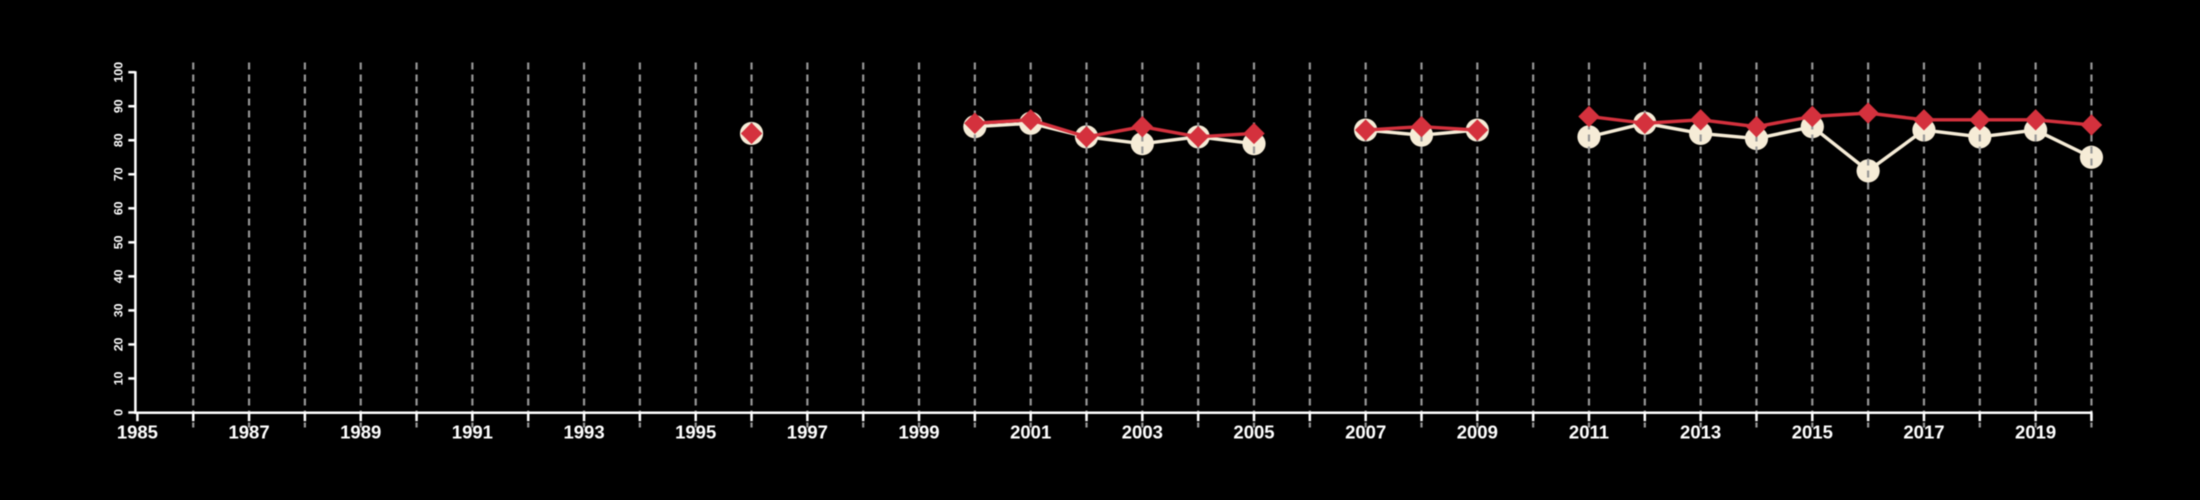 The width and height of the screenshot is (2200, 500). Describe the element at coordinates (1812, 432) in the screenshot. I see `svg-text: 2015` at that location.